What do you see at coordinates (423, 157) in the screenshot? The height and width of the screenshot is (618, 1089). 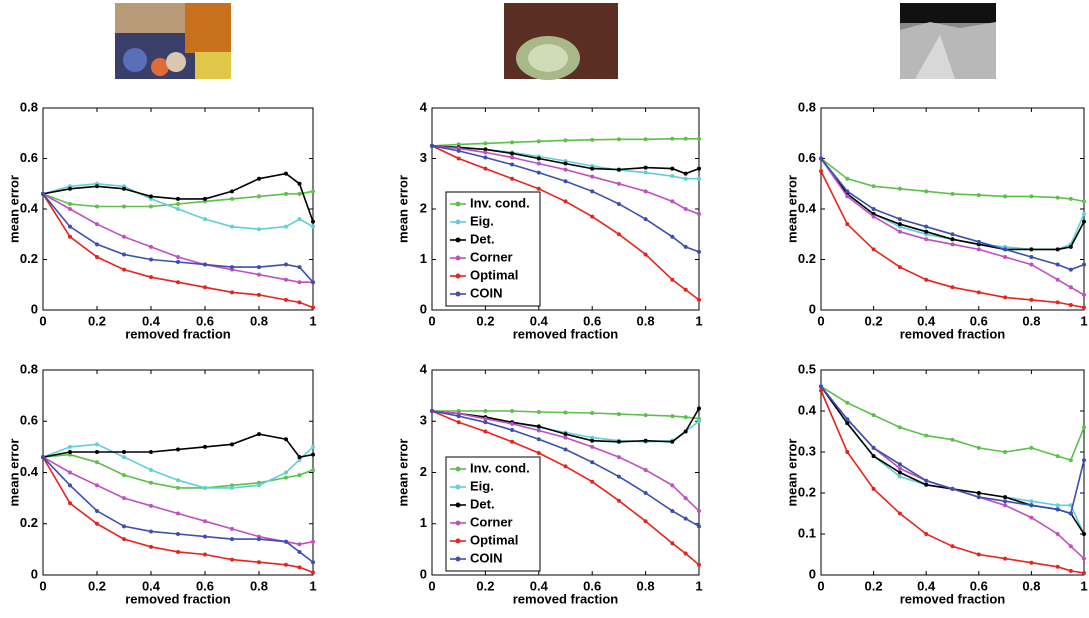 I see `y-tick-label: 3` at bounding box center [423, 157].